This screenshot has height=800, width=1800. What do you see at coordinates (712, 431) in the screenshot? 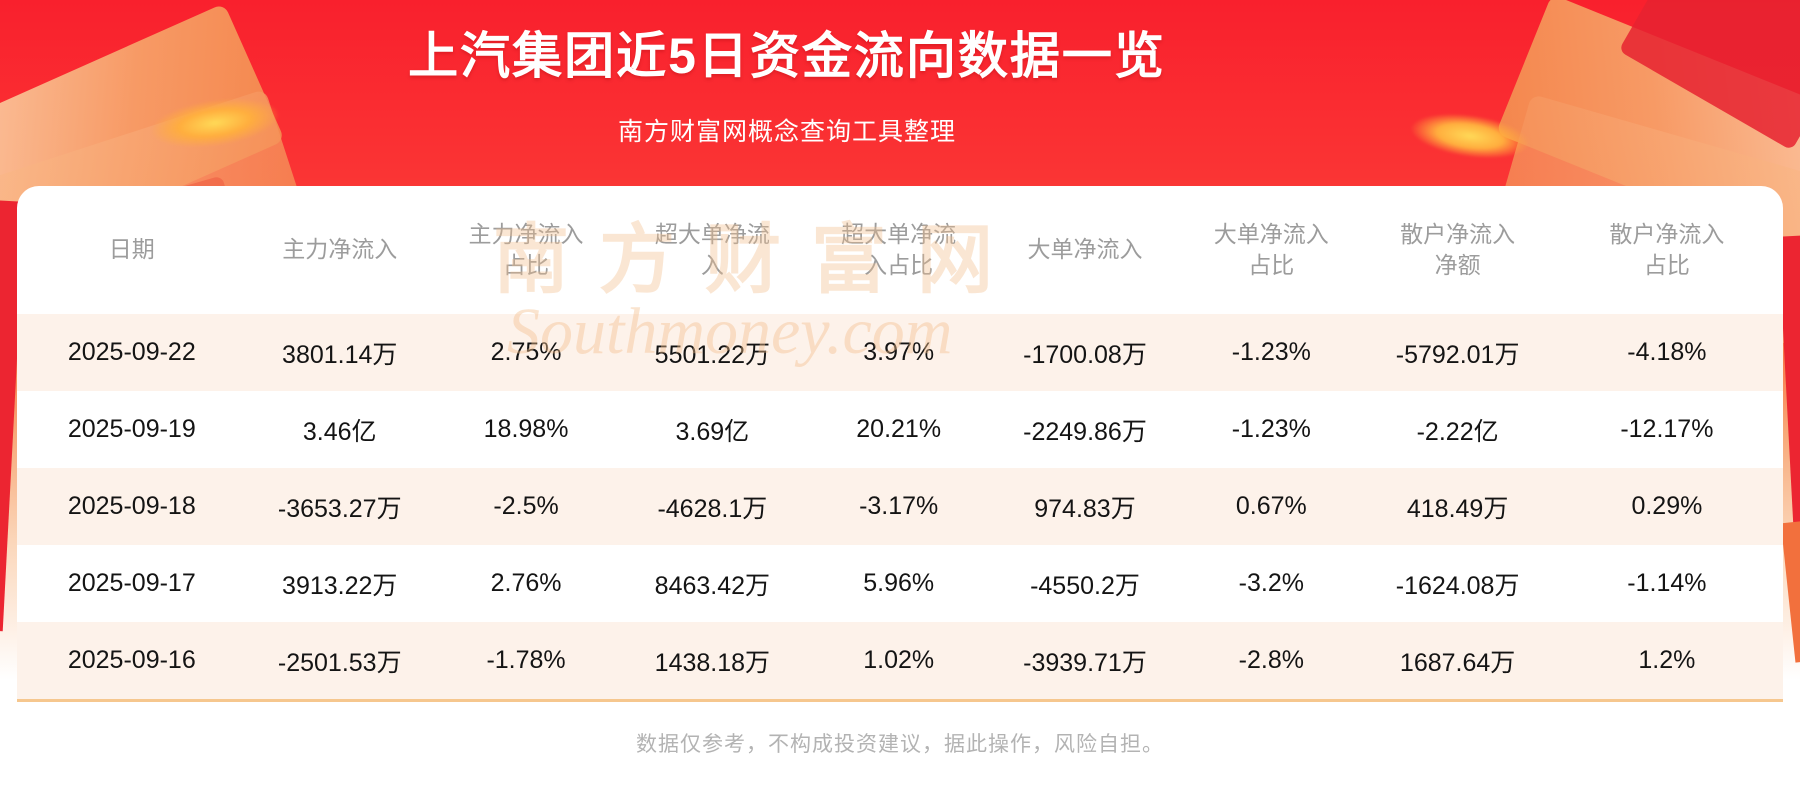
I see `value-cell: 3.69亿` at bounding box center [712, 431].